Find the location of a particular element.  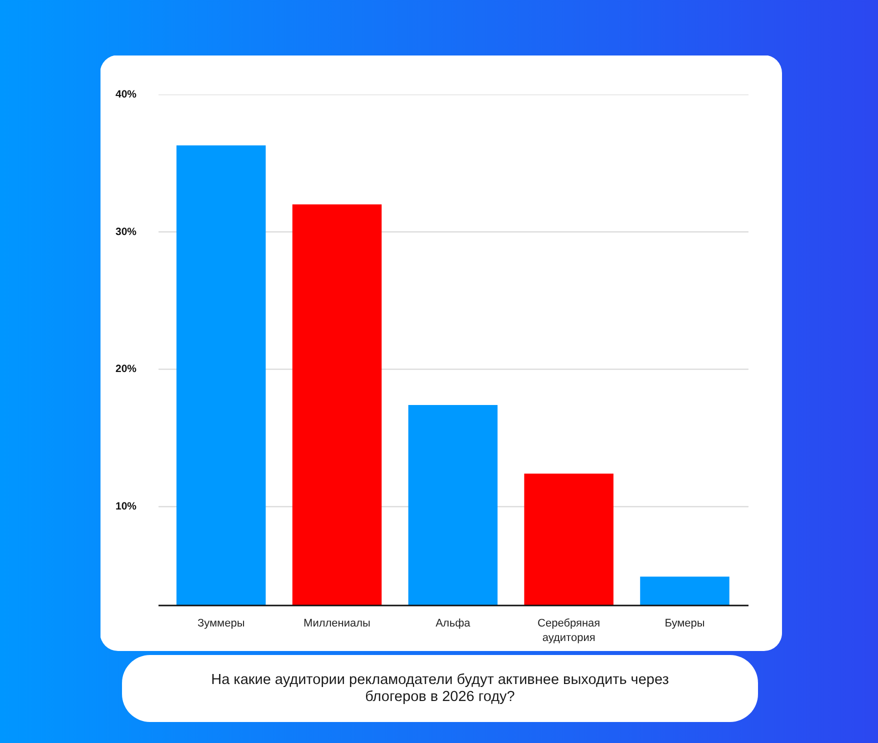

x-tick-label: Зуммеры is located at coordinates (221, 624).